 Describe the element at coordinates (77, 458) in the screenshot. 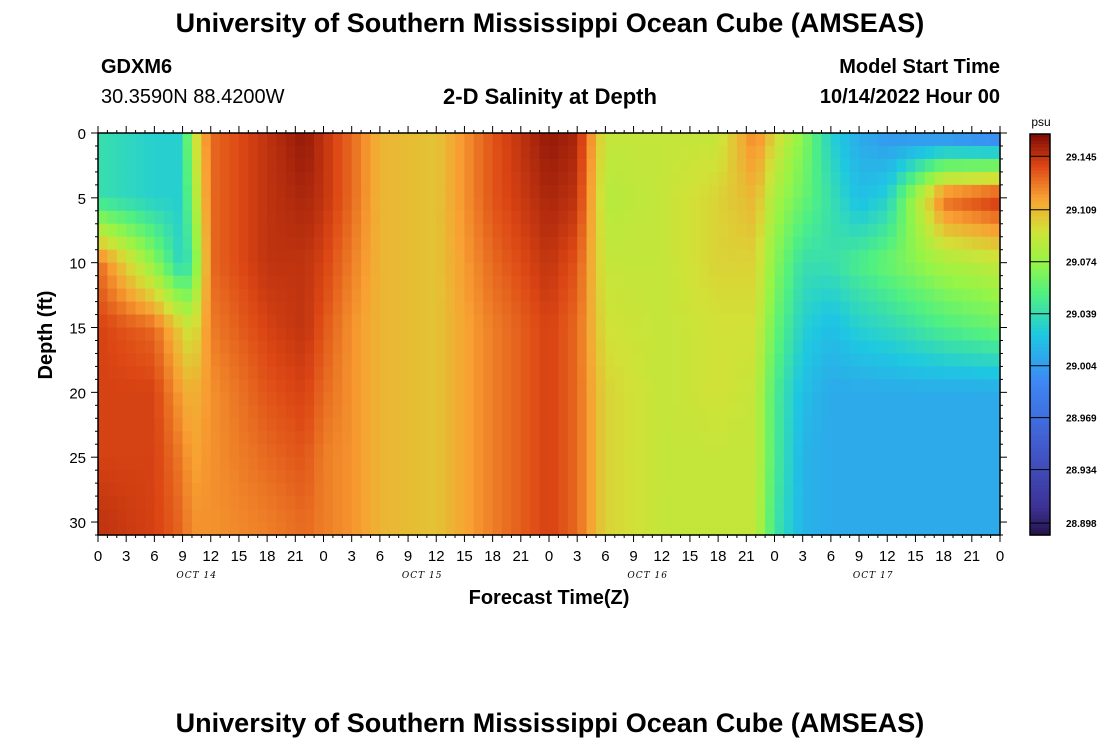

I see `y-tick-label: 25` at that location.